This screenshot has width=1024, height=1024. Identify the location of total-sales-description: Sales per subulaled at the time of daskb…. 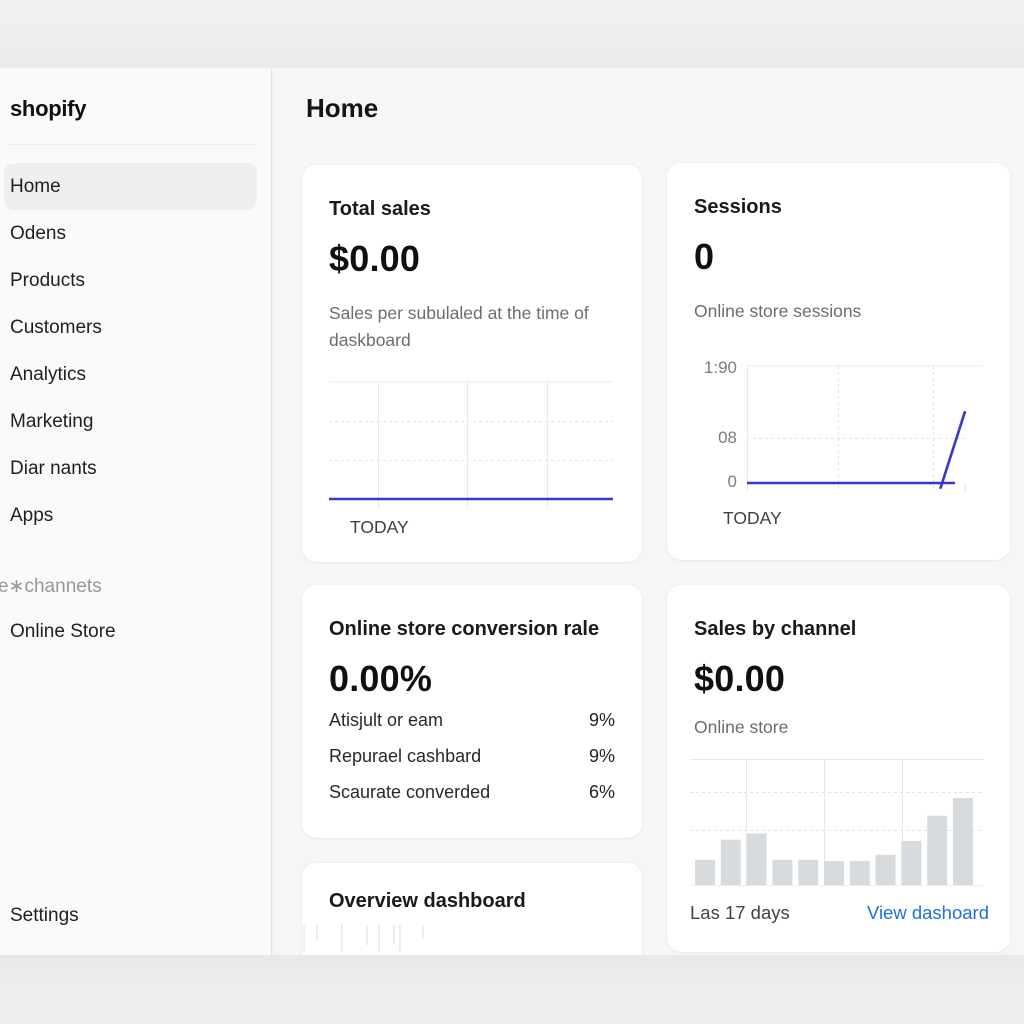
(459, 326).